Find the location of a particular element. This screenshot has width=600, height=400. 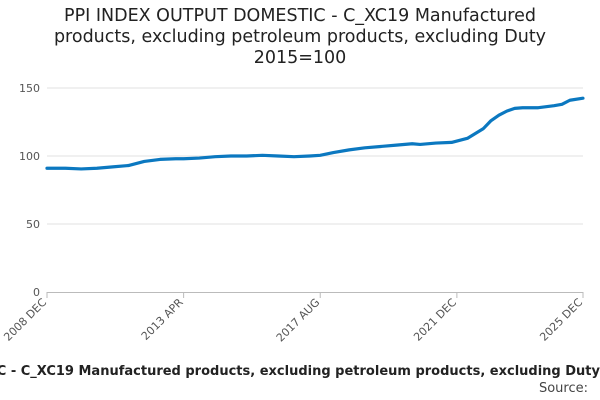

chart-title-line-3: 2015=100 is located at coordinates (300, 58).